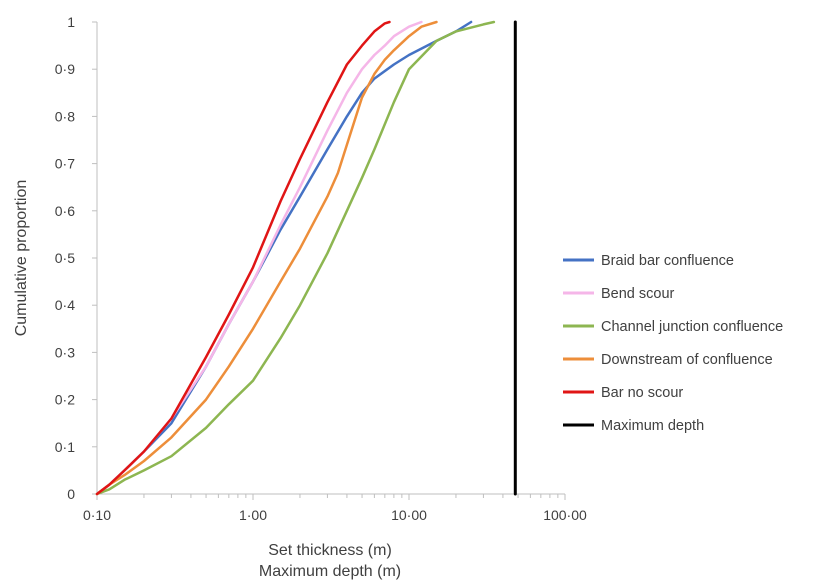 This screenshot has height=581, width=833. Describe the element at coordinates (638, 294) in the screenshot. I see `legend-label: Bend scour` at that location.